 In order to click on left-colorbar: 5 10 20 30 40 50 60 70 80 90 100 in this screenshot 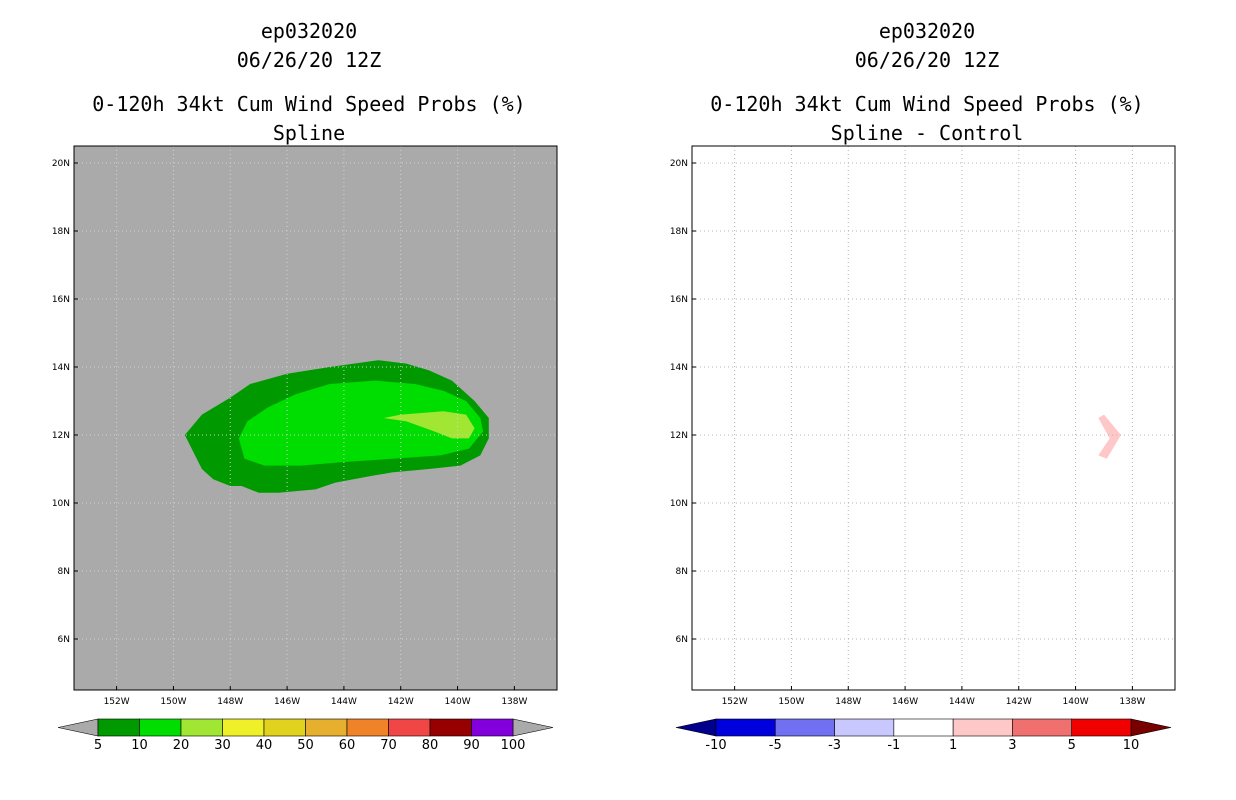, I will do `click(305, 735)`.